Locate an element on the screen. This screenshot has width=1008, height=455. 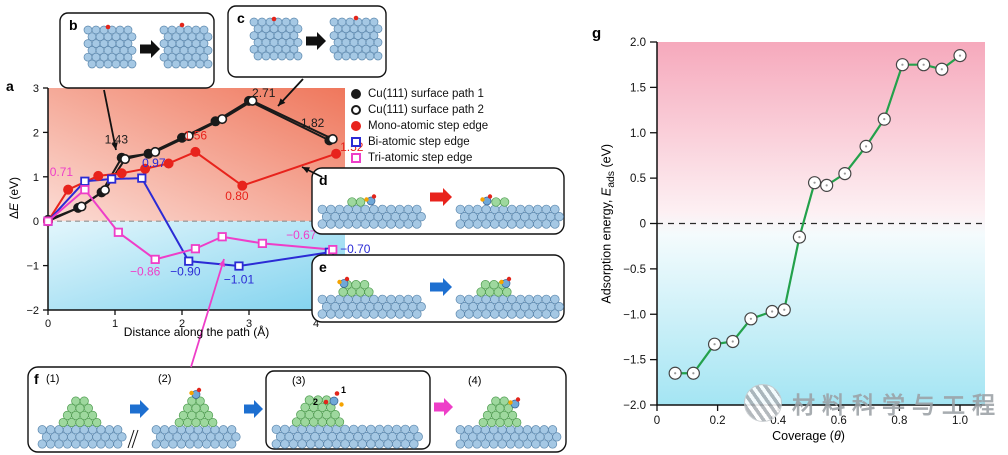
panel-a-value-label: −0.90 is located at coordinates (185, 271).